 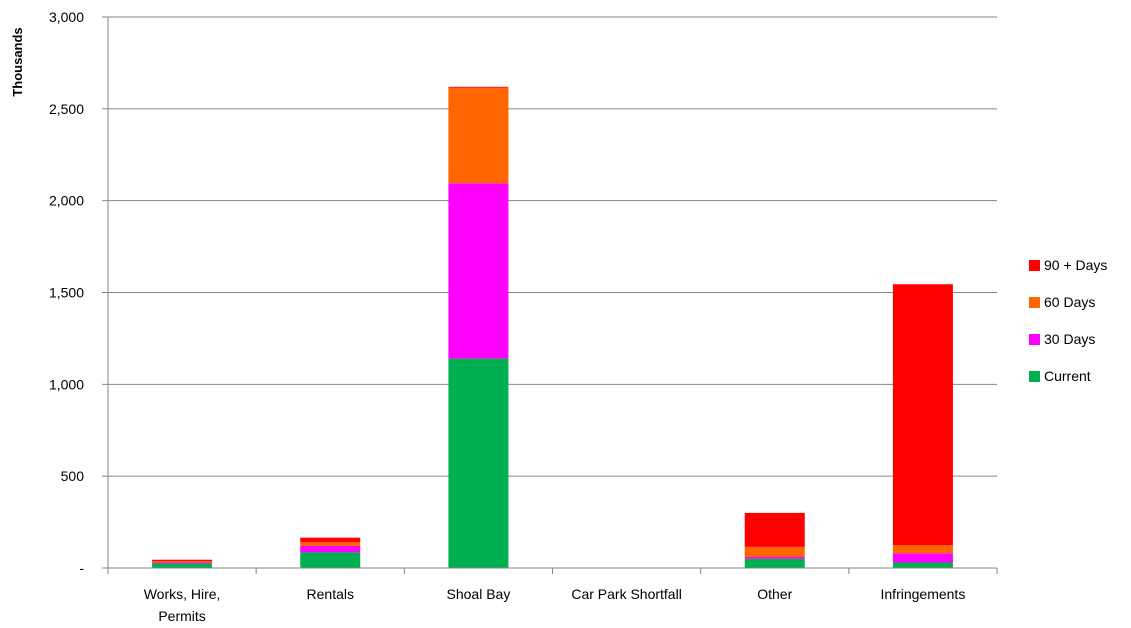 What do you see at coordinates (923, 594) in the screenshot?
I see `x-tick-label: Infringements` at bounding box center [923, 594].